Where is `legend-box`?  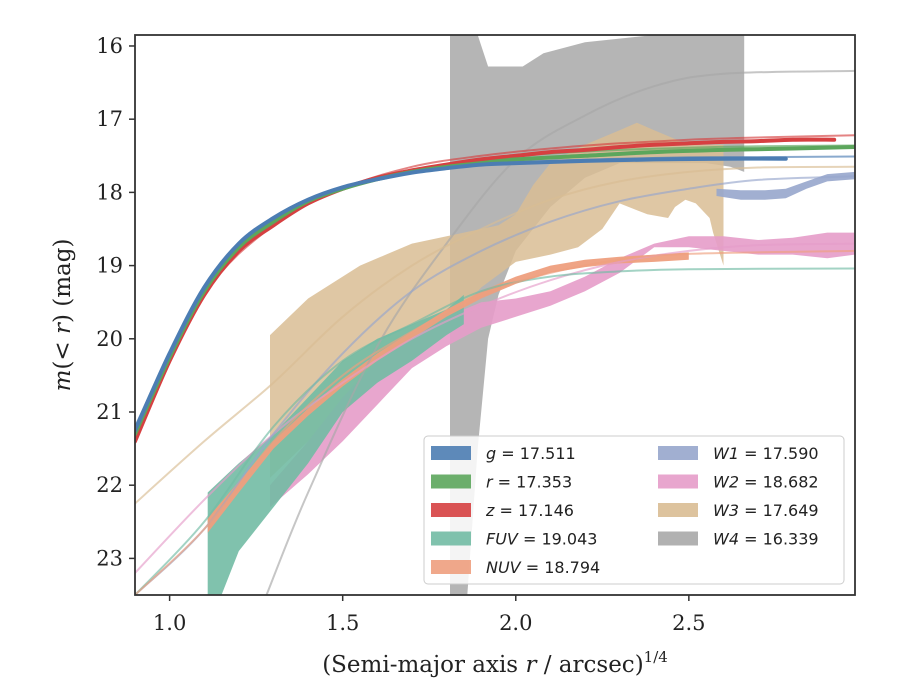
legend-box is located at coordinates (634, 510).